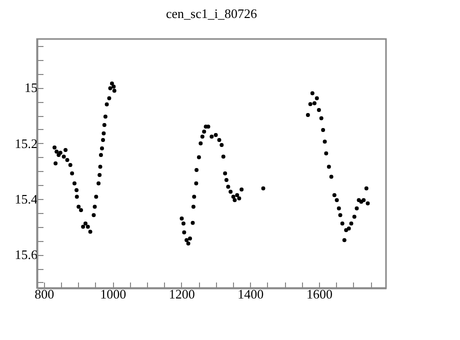 The width and height of the screenshot is (460, 340). What do you see at coordinates (26, 254) in the screenshot?
I see `y-tick-label: 15.6` at bounding box center [26, 254].